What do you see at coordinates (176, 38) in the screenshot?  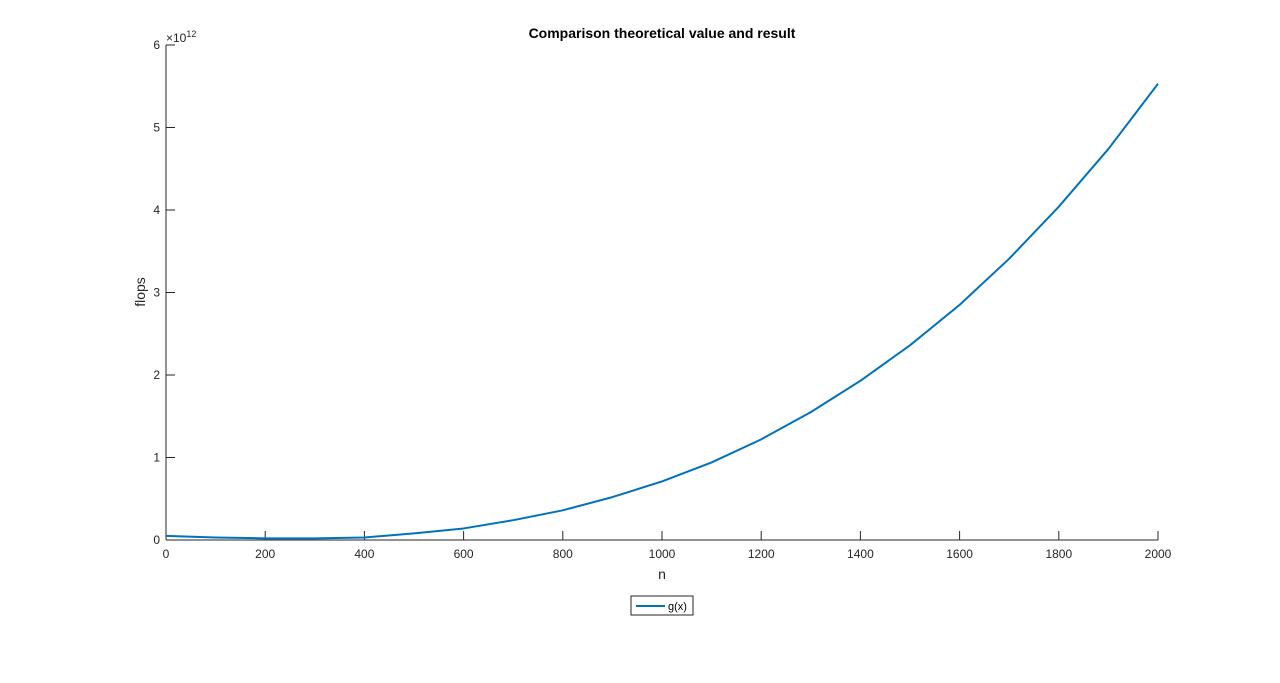 I see `y-multiplier-base: ×10` at bounding box center [176, 38].